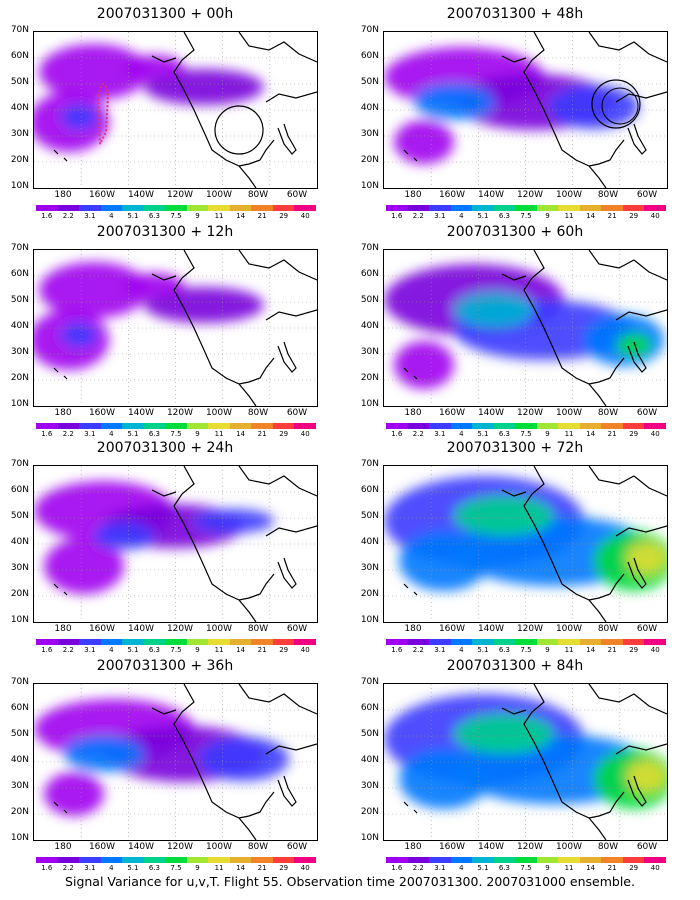 Image resolution: width=700 pixels, height=900 pixels. What do you see at coordinates (515, 666) in the screenshot?
I see `panel-title: 2007031300 + 84h` at bounding box center [515, 666].